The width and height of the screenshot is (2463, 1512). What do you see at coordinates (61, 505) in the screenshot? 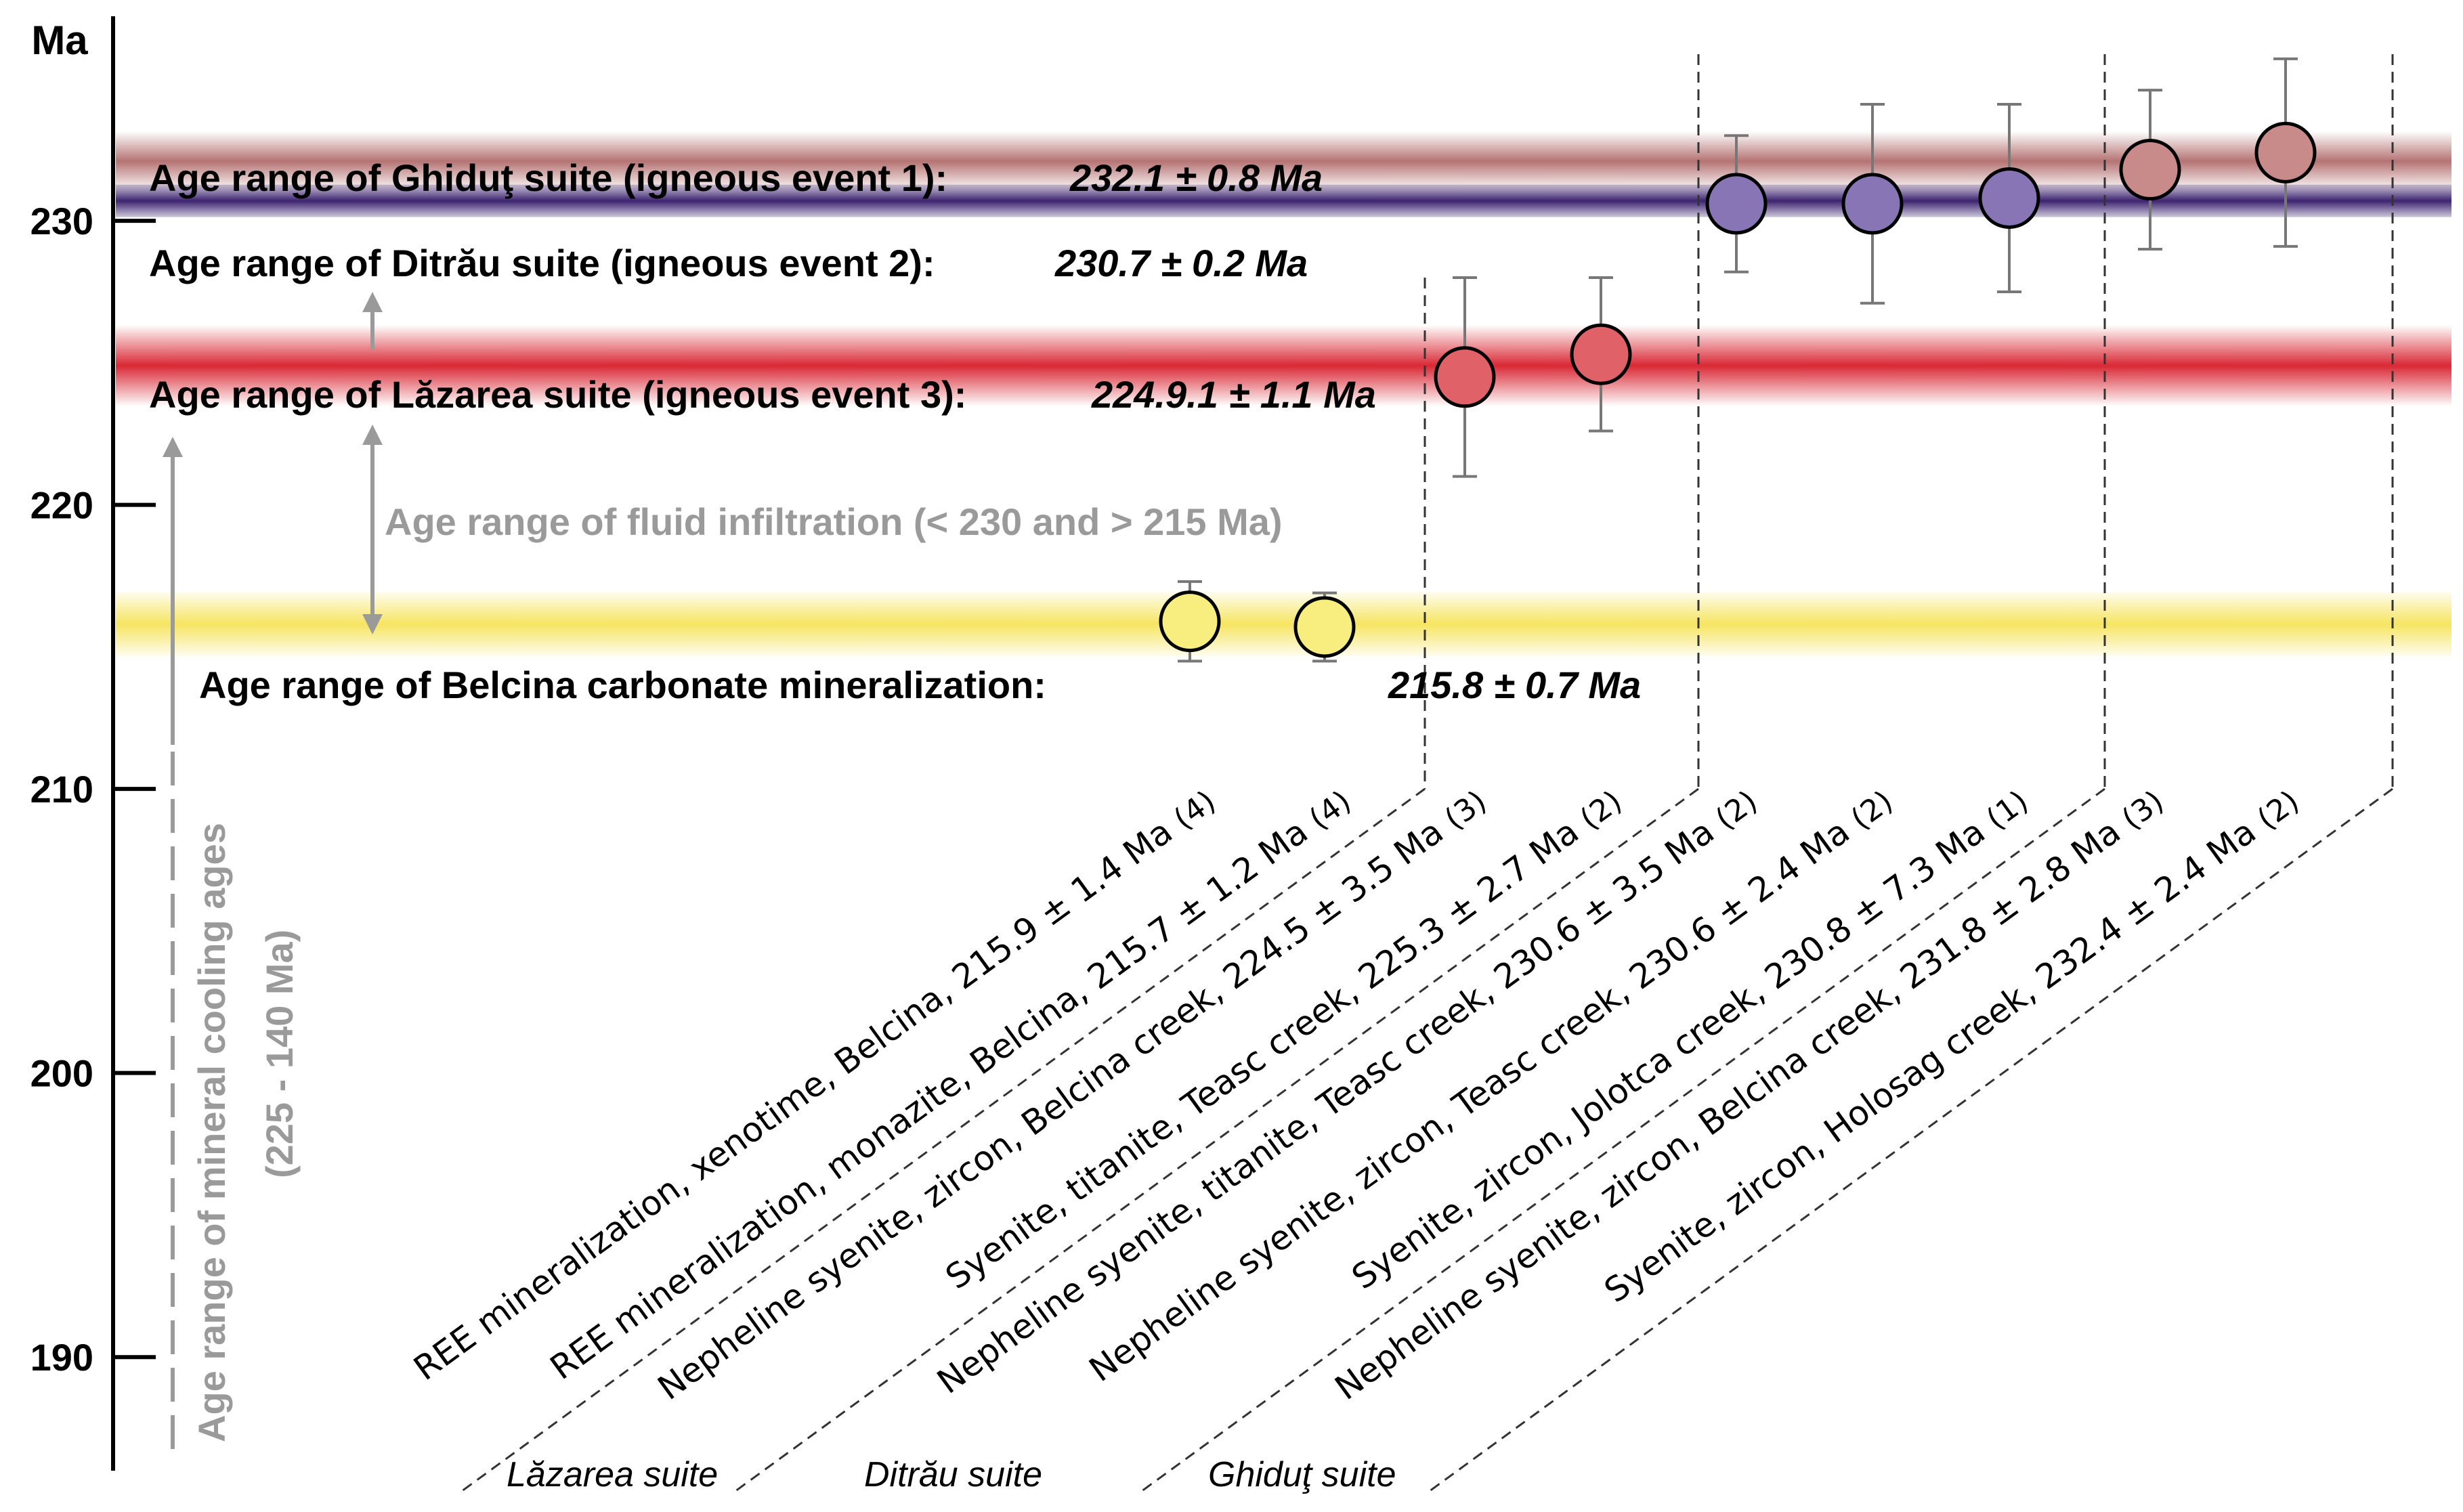
I see `y-tick-label: 220` at bounding box center [61, 505].